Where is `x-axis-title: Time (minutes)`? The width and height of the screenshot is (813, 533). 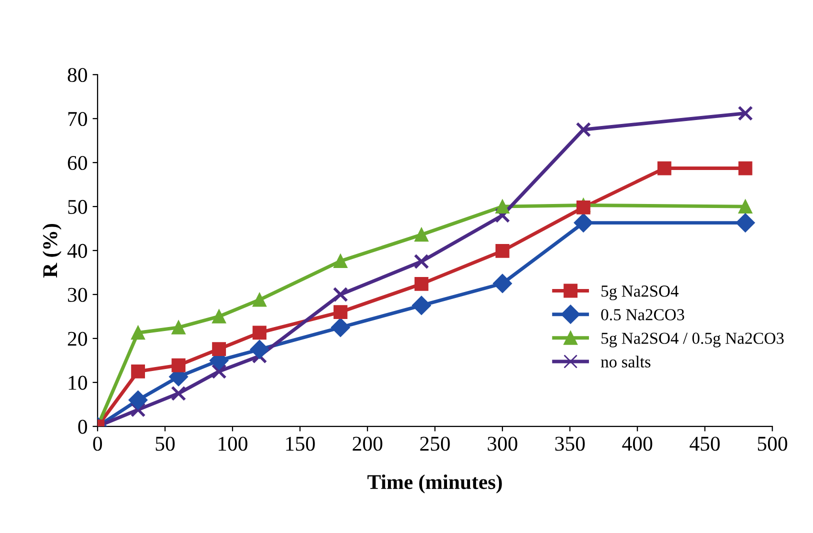 x-axis-title: Time (minutes) is located at coordinates (434, 484).